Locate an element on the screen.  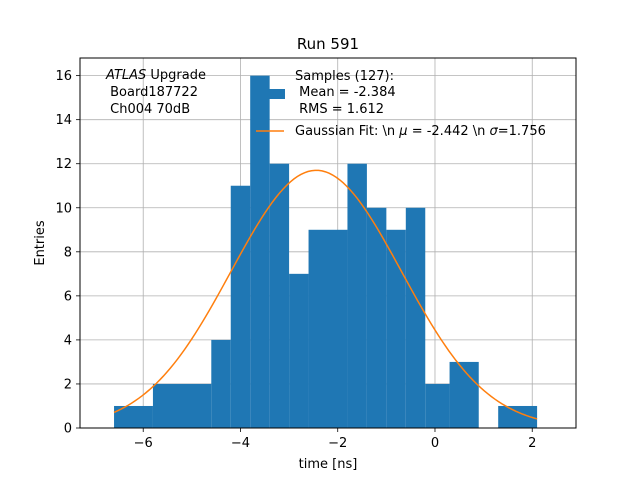
y-axis-label: Entries is located at coordinates (40, 243).